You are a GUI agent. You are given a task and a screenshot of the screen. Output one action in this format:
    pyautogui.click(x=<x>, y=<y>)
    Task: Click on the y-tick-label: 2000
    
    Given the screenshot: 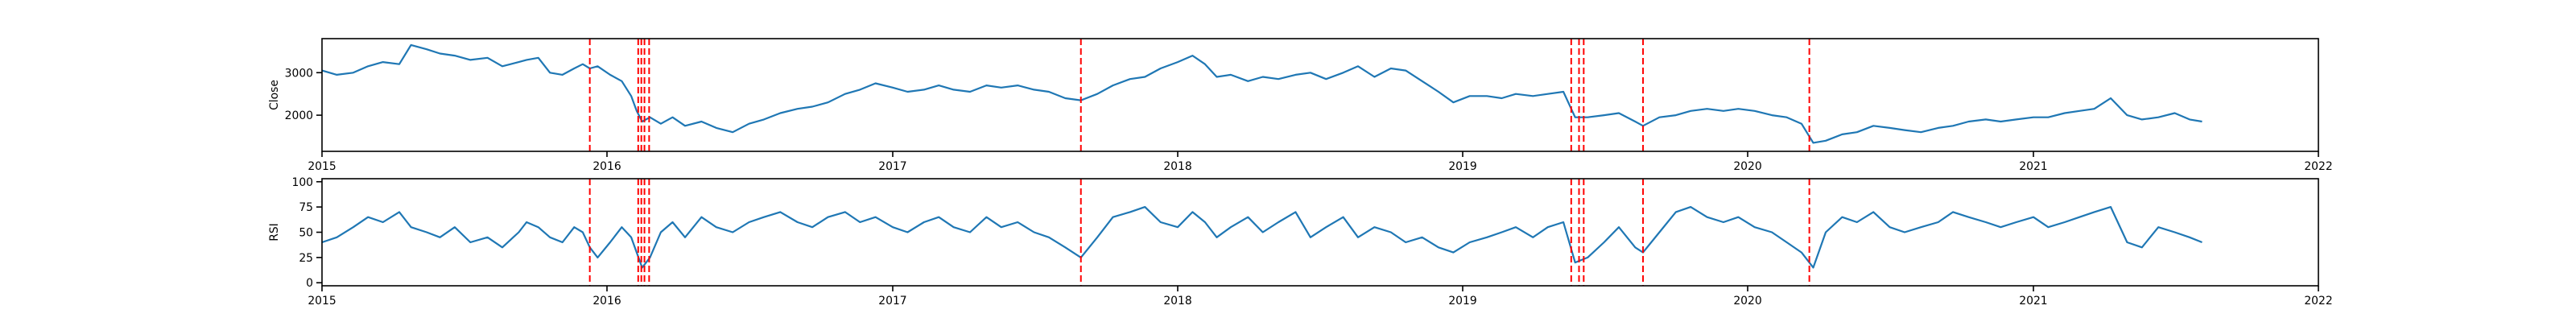 What is the action you would take?
    pyautogui.click(x=299, y=116)
    